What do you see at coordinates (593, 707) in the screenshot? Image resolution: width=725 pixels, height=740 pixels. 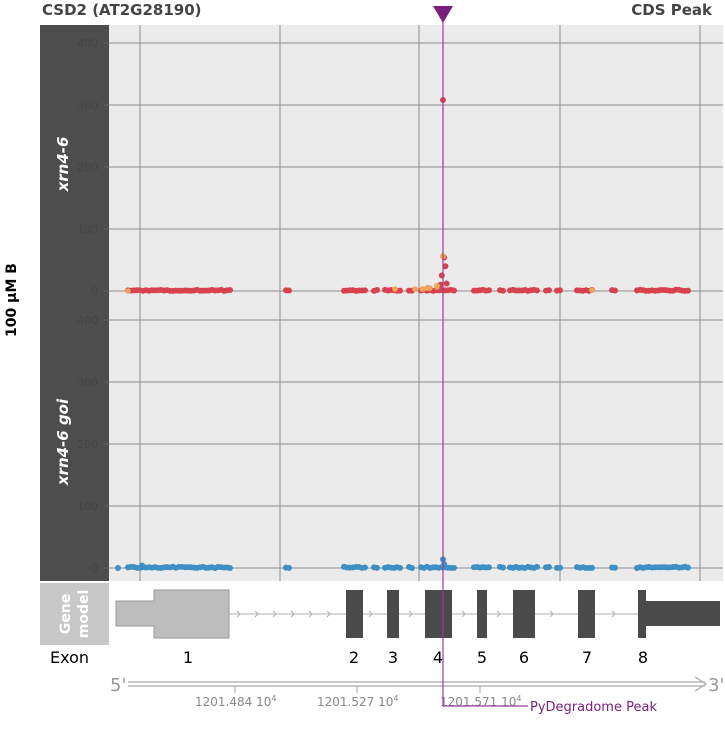 I see `pydegradome-peak-label: PyDegradome Peak` at bounding box center [593, 707].